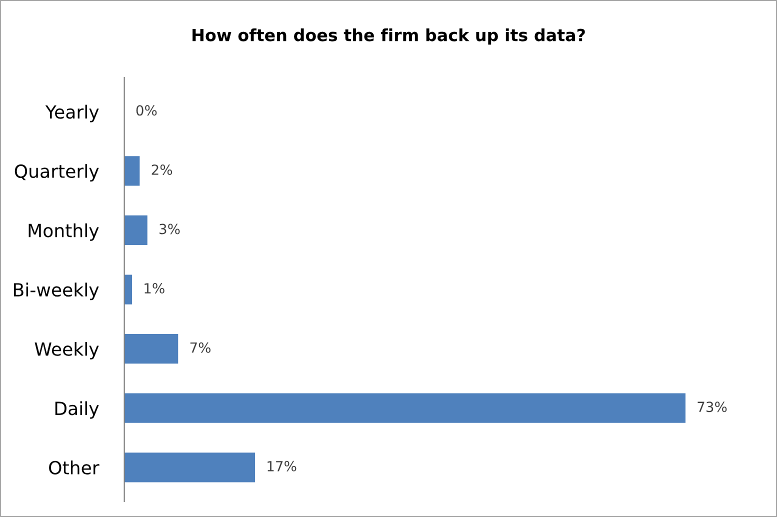 This screenshot has width=777, height=517. I want to click on y-tick-label: Monthly, so click(63, 232).